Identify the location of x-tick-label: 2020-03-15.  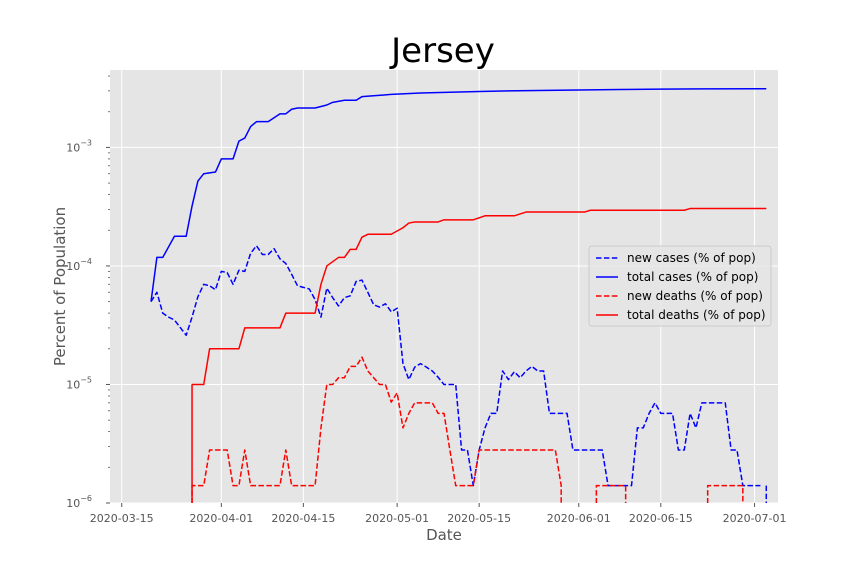
(122, 518).